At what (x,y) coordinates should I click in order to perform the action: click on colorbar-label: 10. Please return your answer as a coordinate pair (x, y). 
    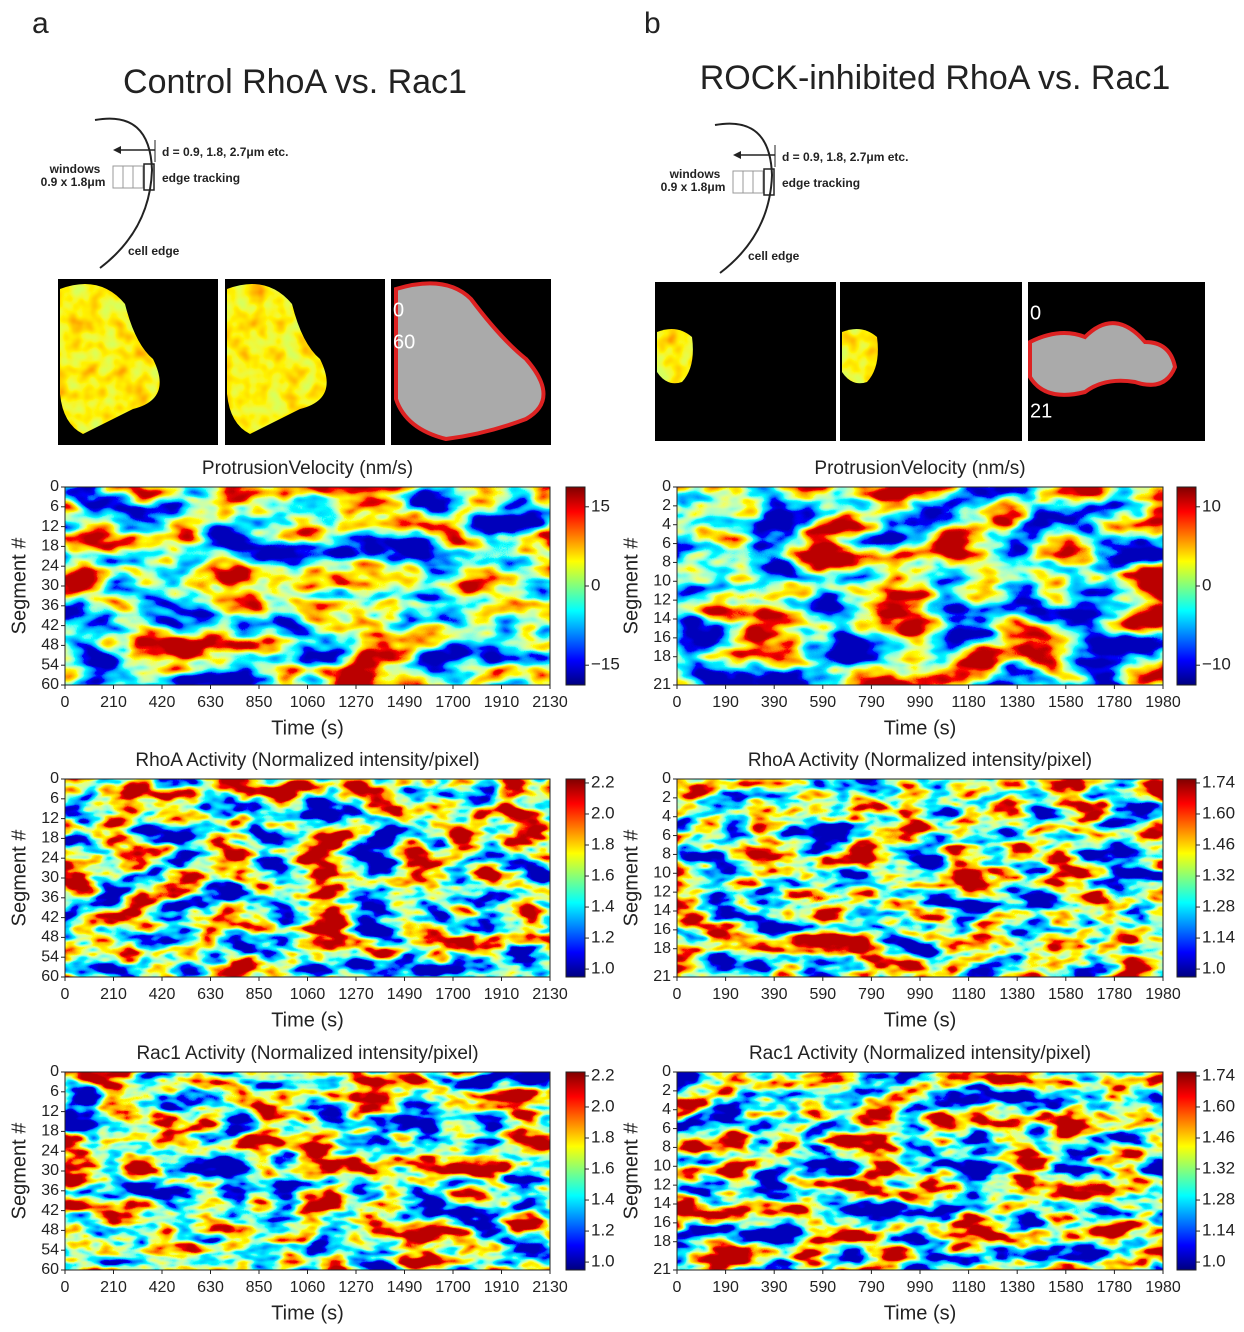
    Looking at the image, I should click on (1211, 505).